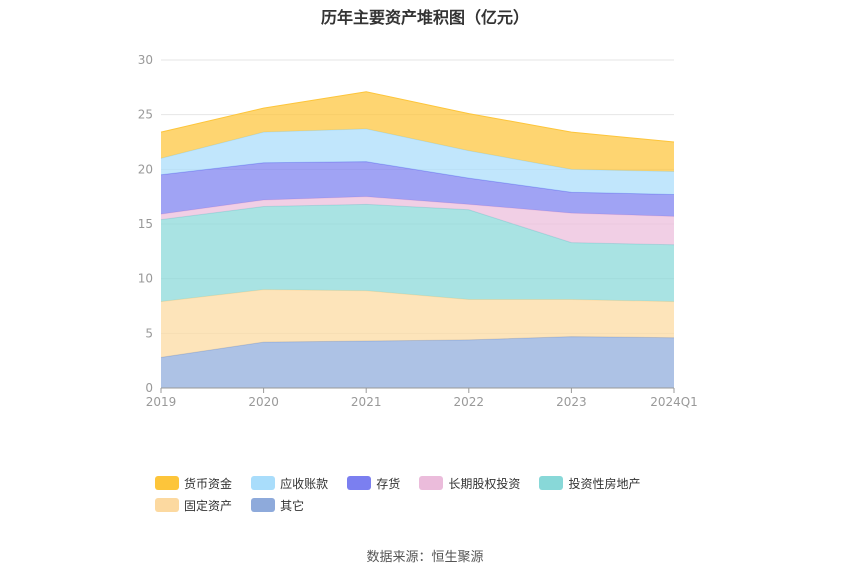 This screenshot has height=575, width=850. Describe the element at coordinates (149, 333) in the screenshot. I see `y-tick-label: 5` at that location.